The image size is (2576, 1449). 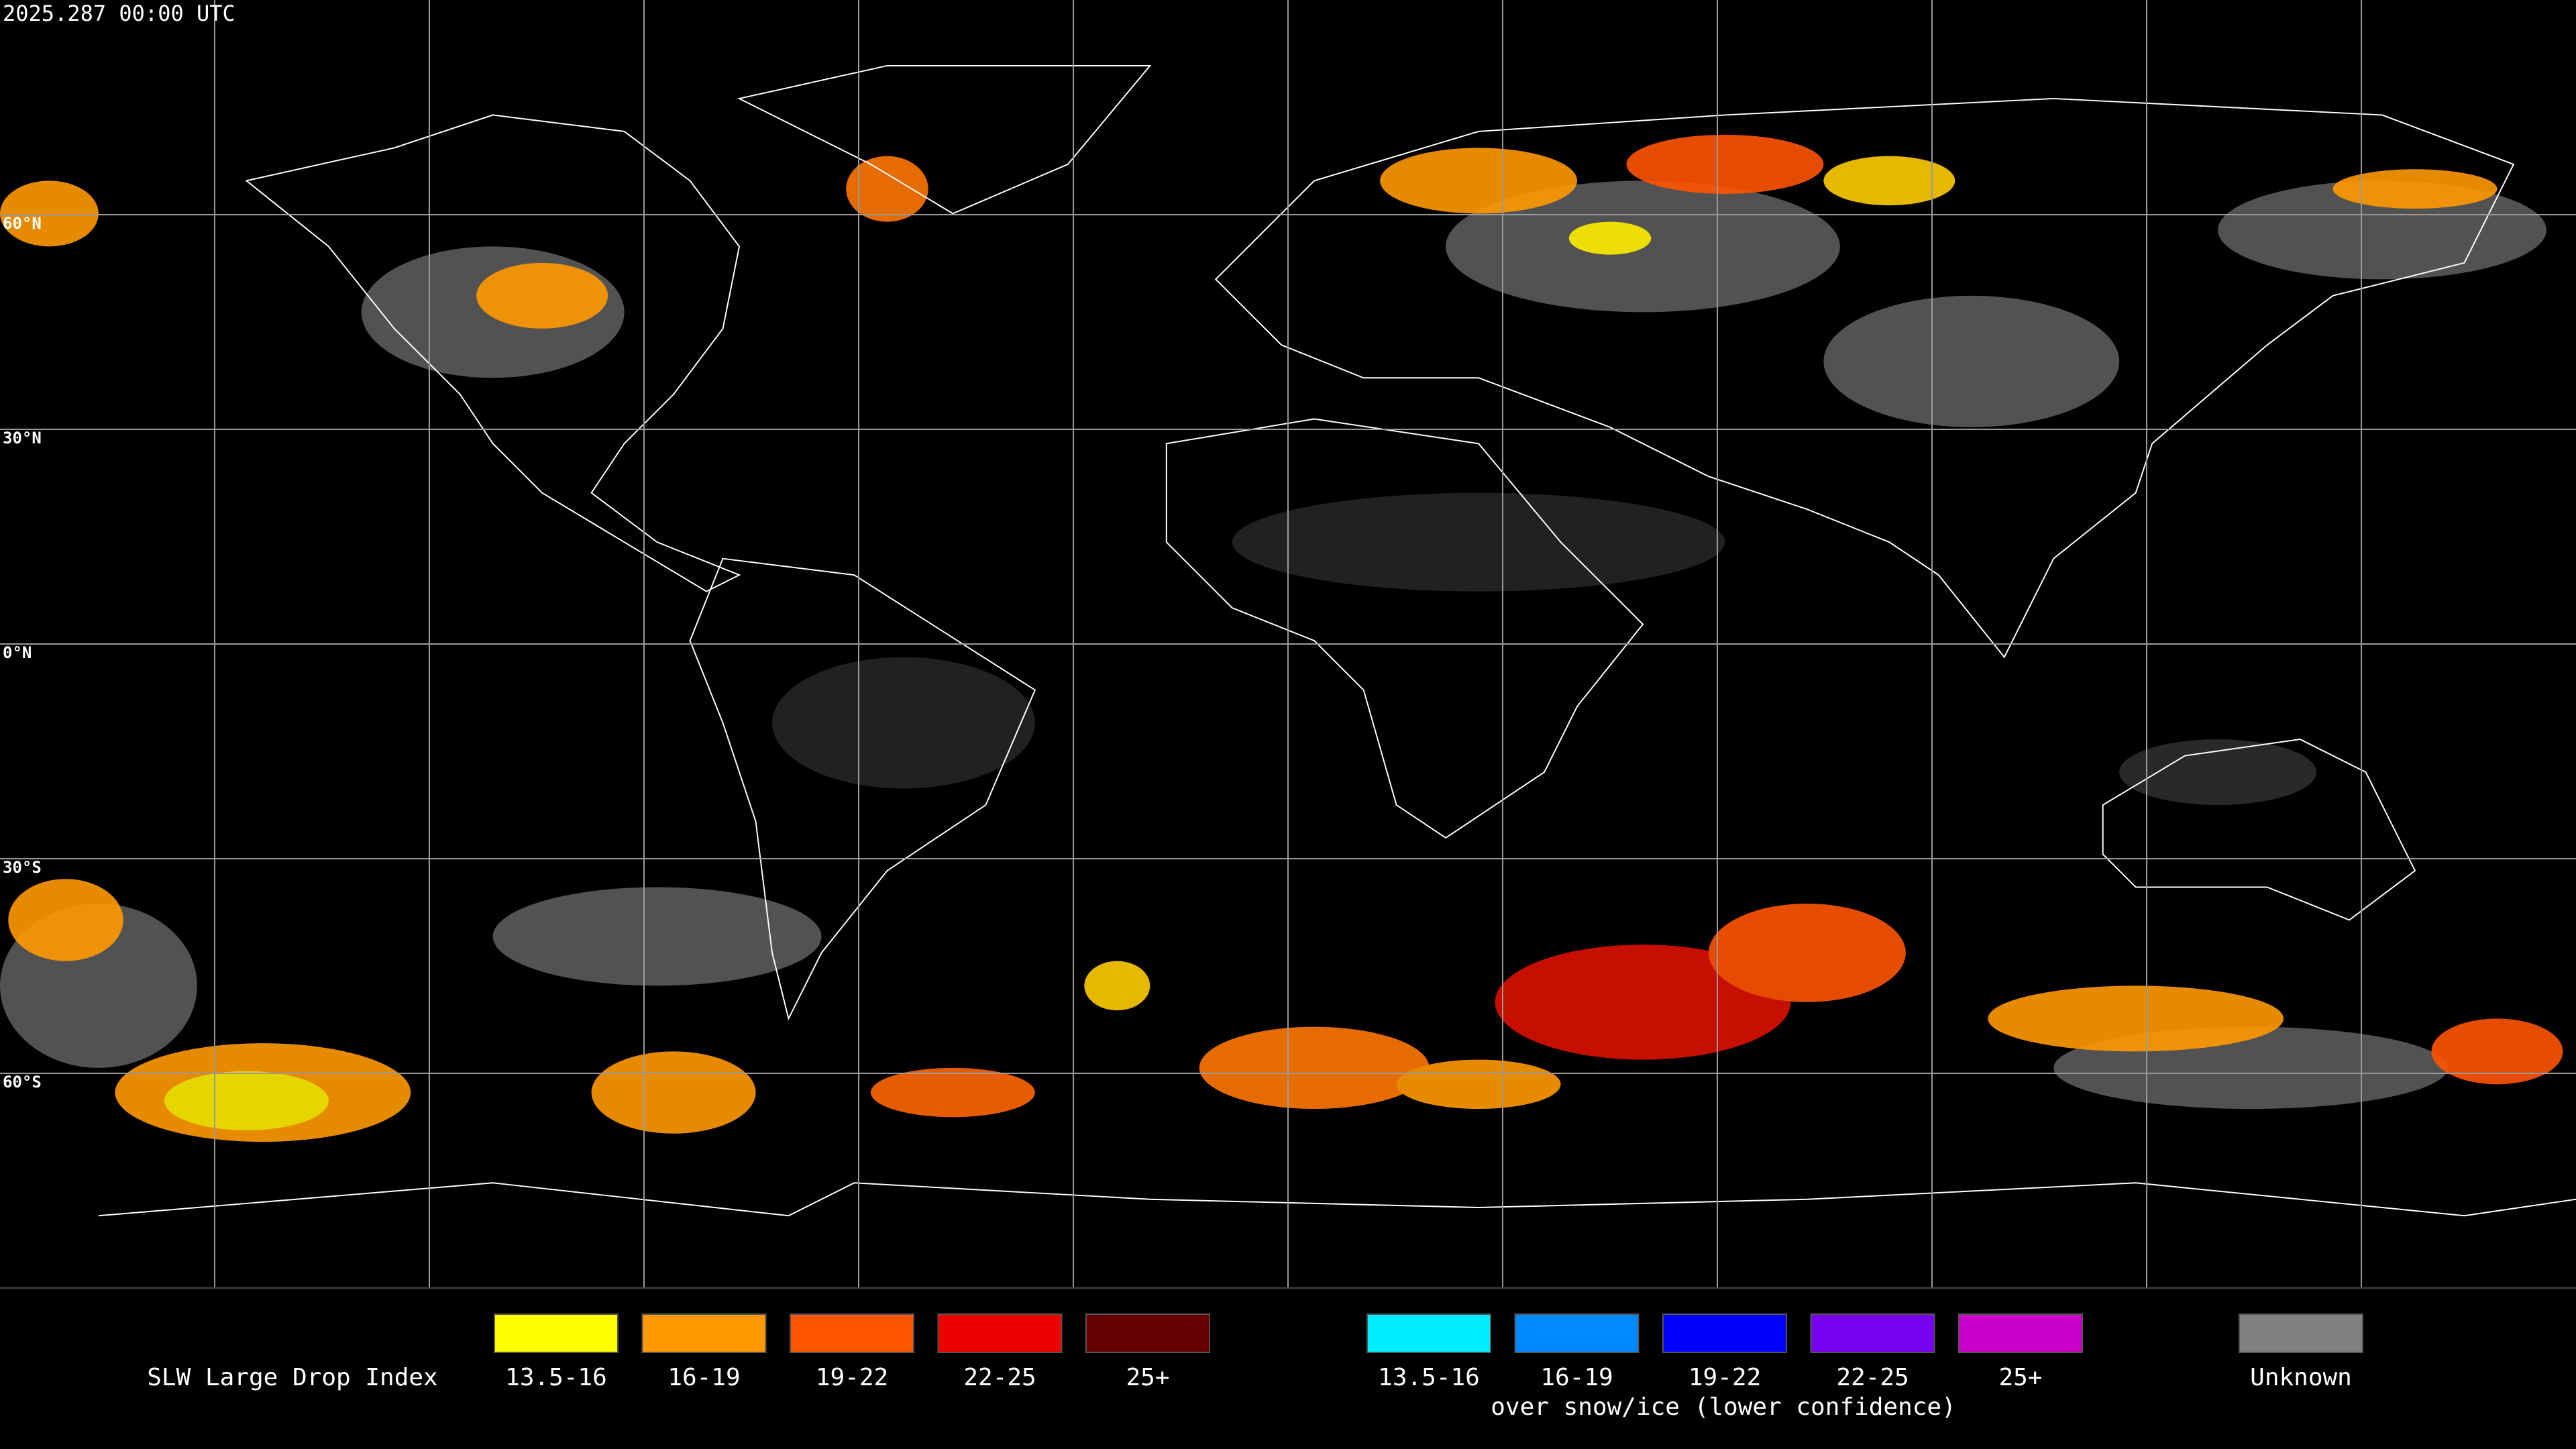 I want to click on timestamp: 2025.287 00:00 UTC, so click(x=119, y=13).